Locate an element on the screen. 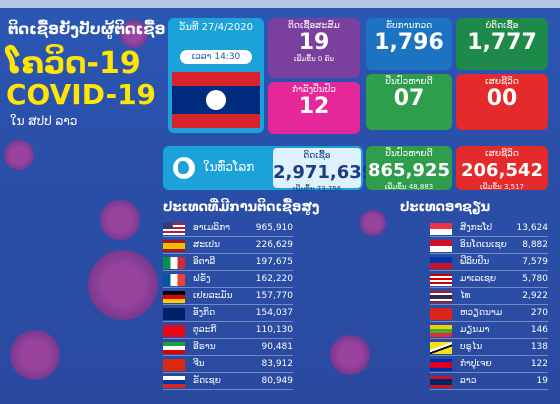  country-value: 146 is located at coordinates (539, 330).